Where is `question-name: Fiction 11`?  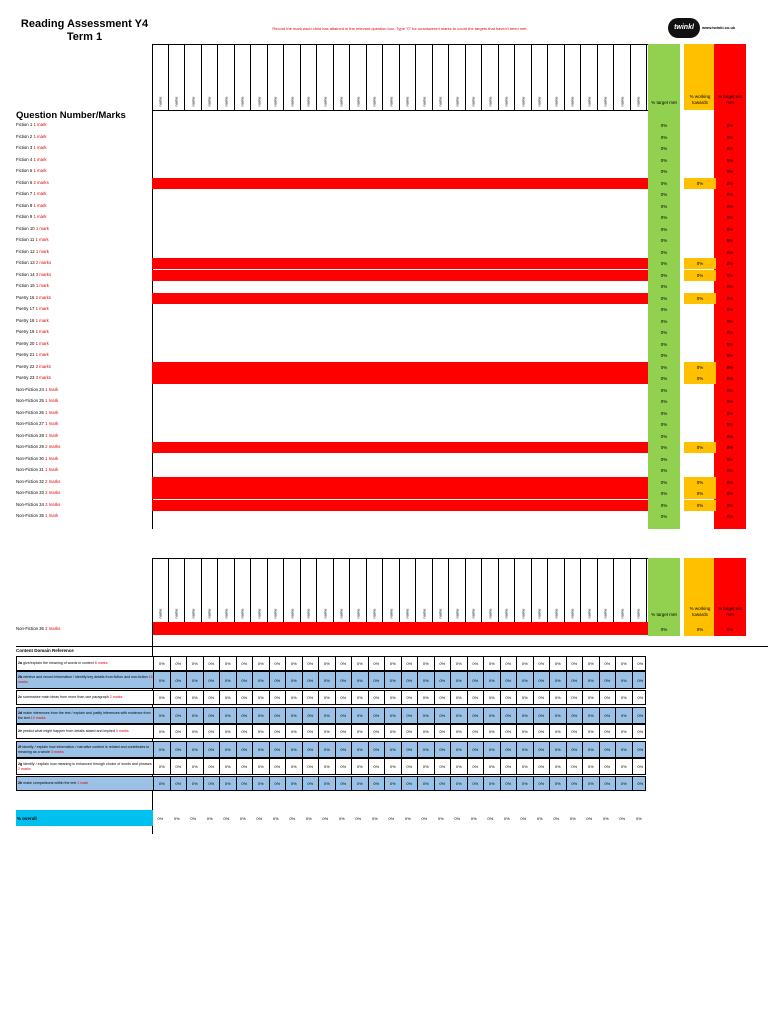 question-name: Fiction 11 is located at coordinates (26, 239).